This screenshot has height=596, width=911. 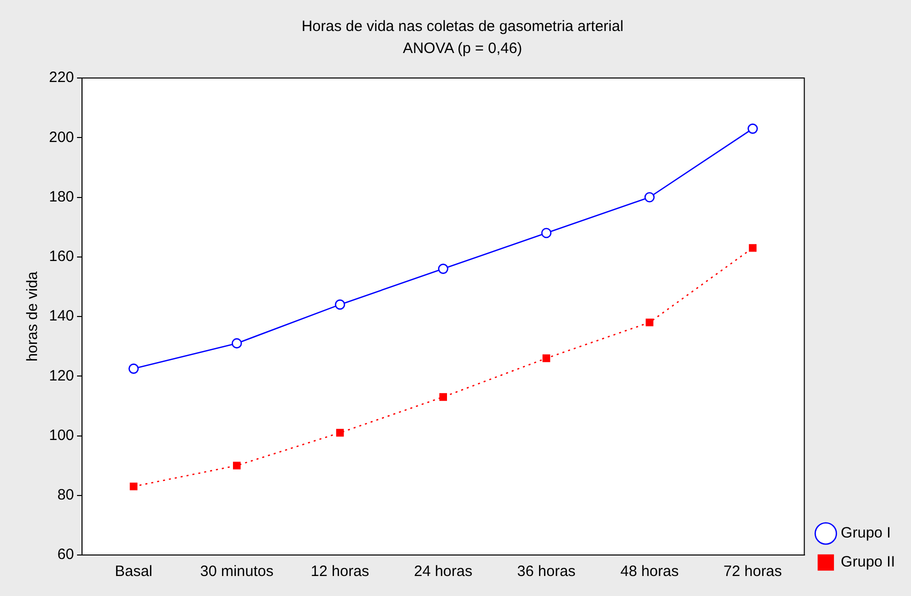 I want to click on y-axis-title: horas de vida, so click(x=33, y=316).